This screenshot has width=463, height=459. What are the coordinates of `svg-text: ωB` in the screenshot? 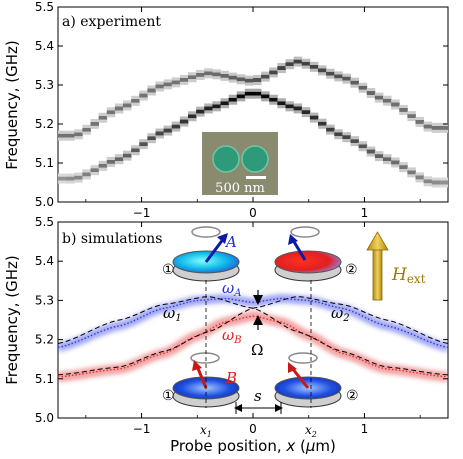 It's located at (232, 336).